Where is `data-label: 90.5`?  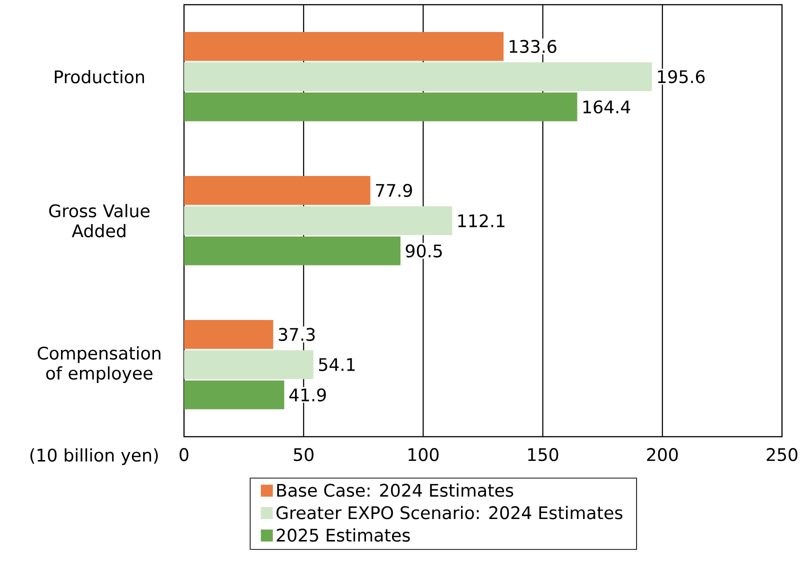
data-label: 90.5 is located at coordinates (424, 251).